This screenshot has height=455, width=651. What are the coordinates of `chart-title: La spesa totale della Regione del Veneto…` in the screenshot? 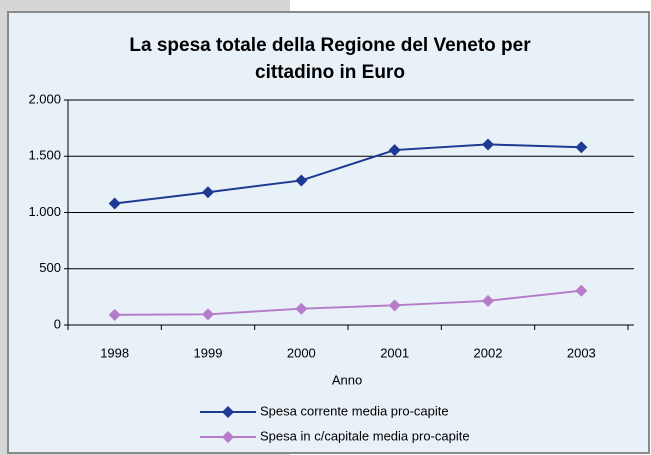 It's located at (330, 59).